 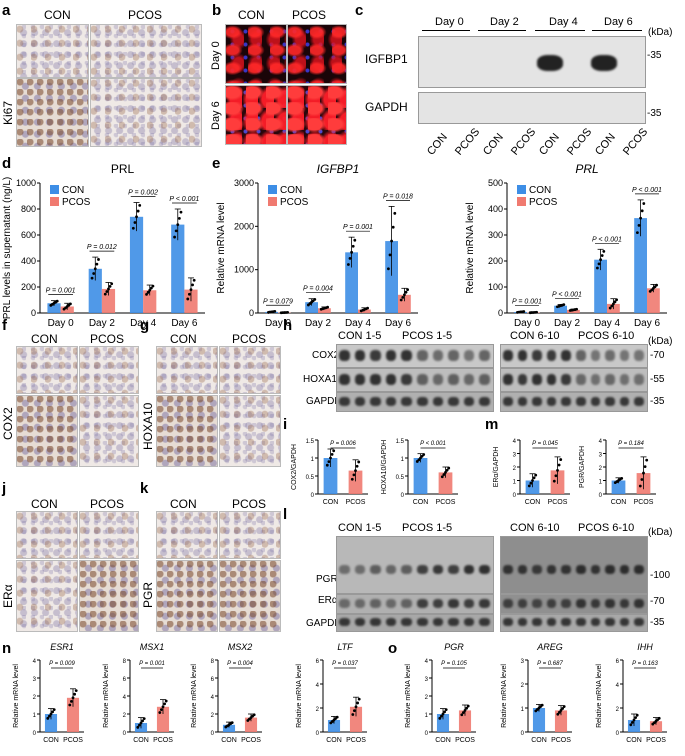 I want to click on panel-letter-g: g, so click(x=145, y=325).